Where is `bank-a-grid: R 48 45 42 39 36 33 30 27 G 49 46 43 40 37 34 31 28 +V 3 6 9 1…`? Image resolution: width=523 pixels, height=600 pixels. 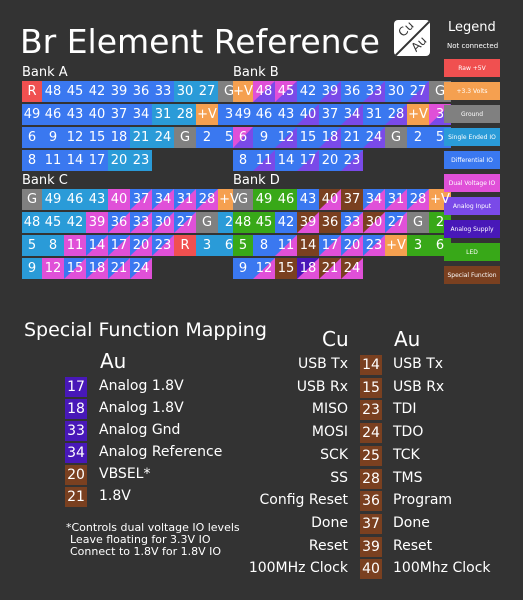
bank-a-grid: R 48 45 42 39 36 33 30 27 G 49 46 43 40 37 34 31 28 +V 3 6 9 1… is located at coordinates (131, 126).